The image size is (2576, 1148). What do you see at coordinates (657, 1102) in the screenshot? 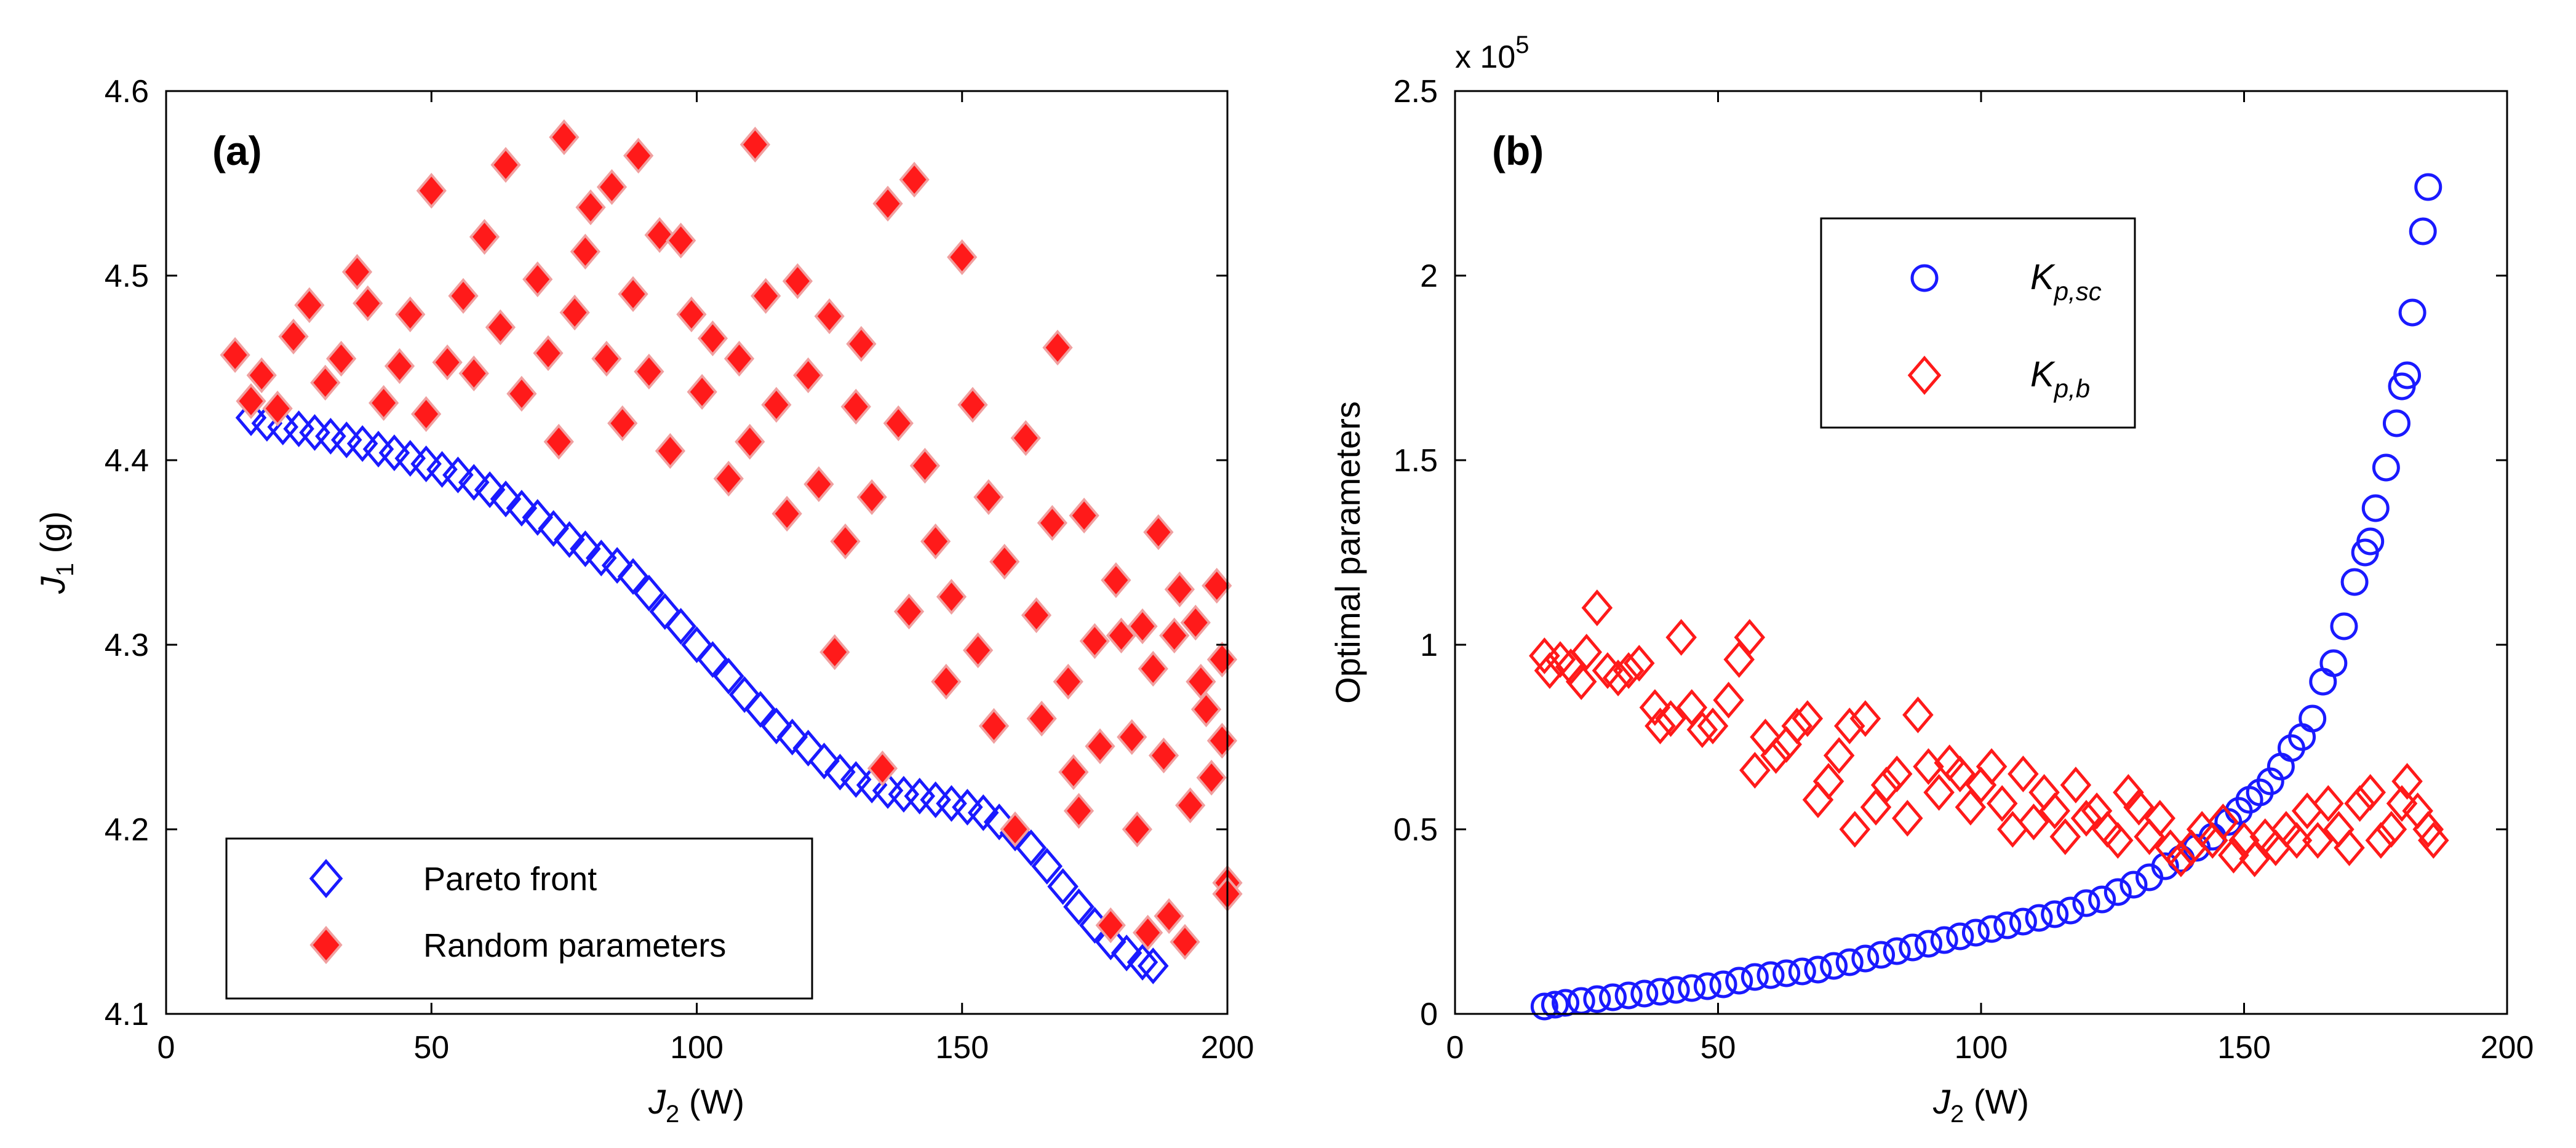
I see `panel-a-x-title-main: J` at bounding box center [657, 1102].